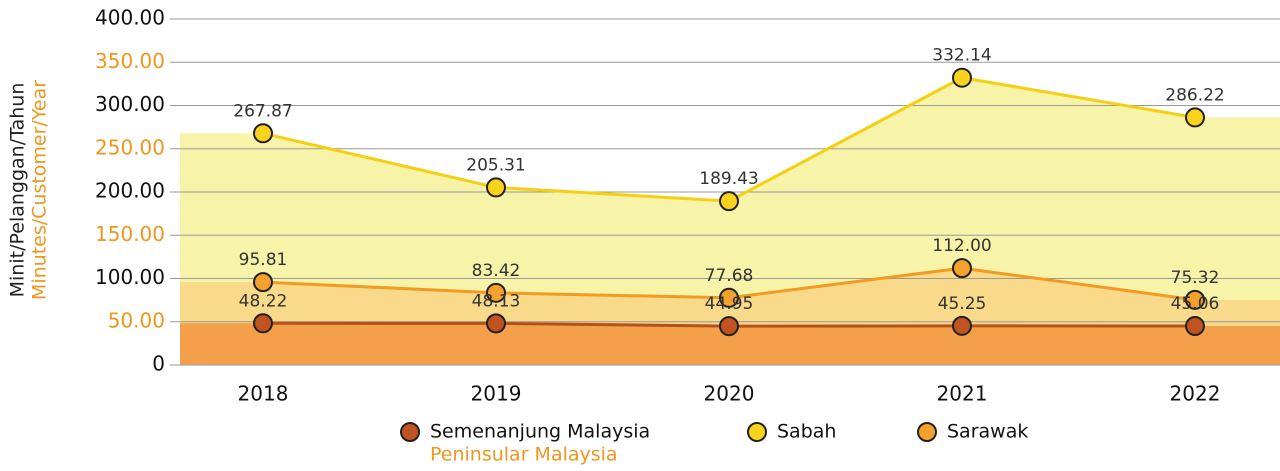  I want to click on data-label: 95.81, so click(263, 260).